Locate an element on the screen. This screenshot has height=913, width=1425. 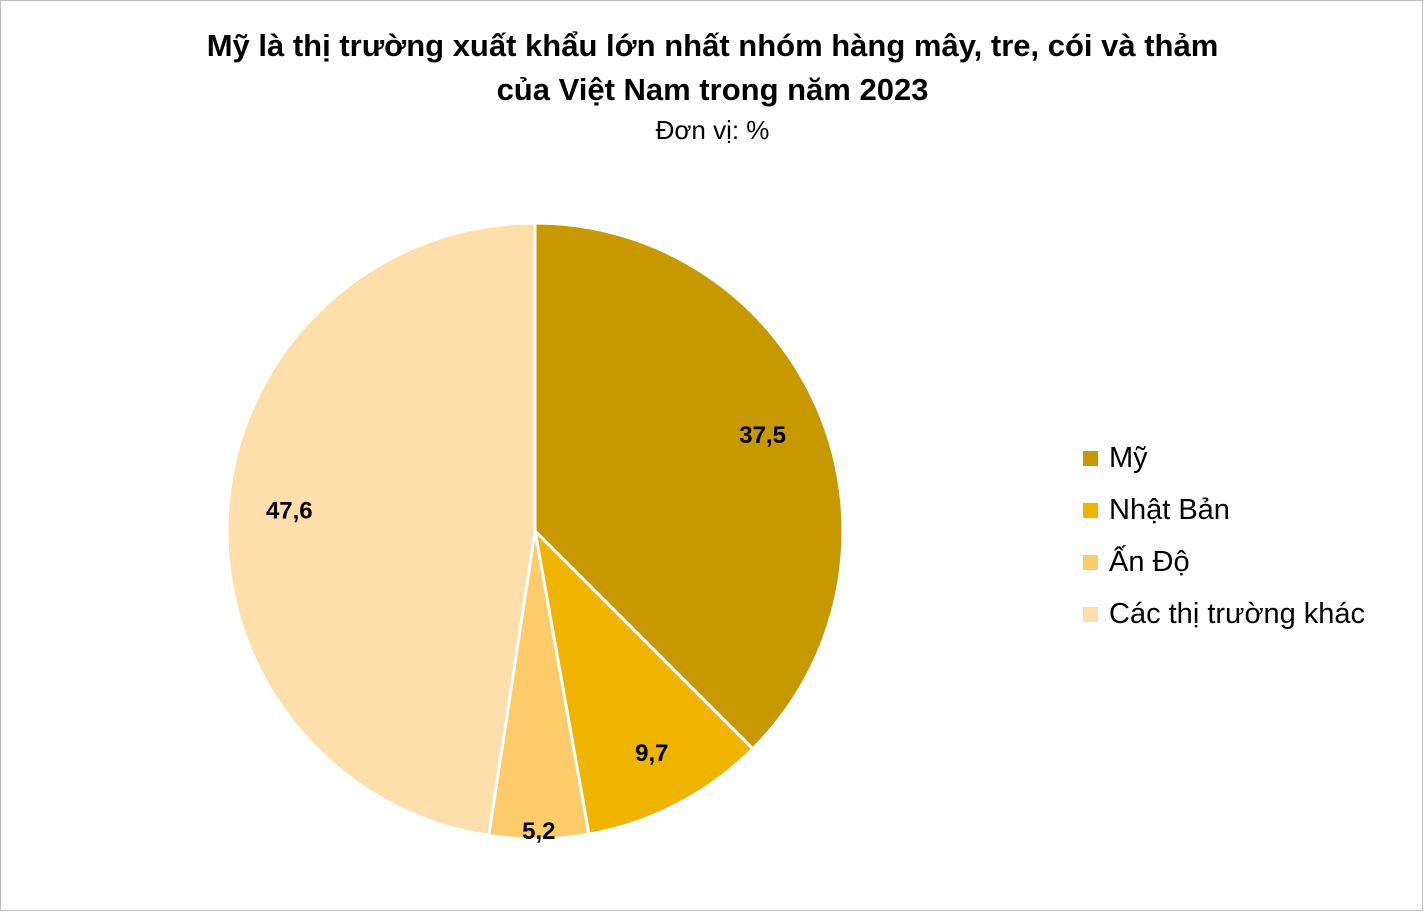
data-label-cac-thi-truong-khac: 47,6 is located at coordinates (289, 511).